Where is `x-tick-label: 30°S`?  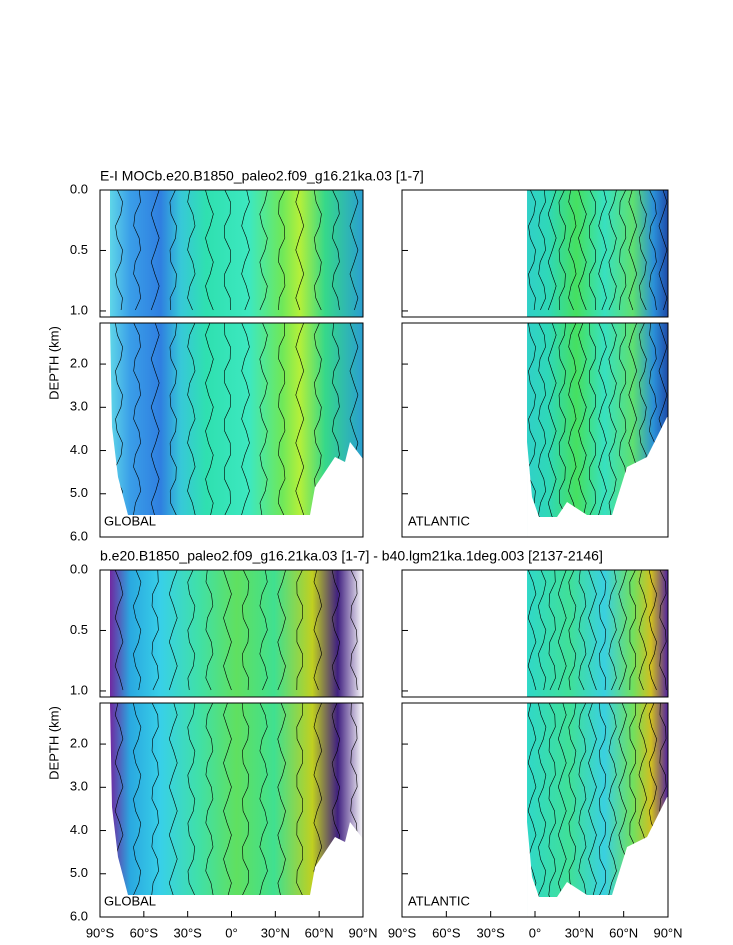 x-tick-label: 30°S is located at coordinates (490, 932).